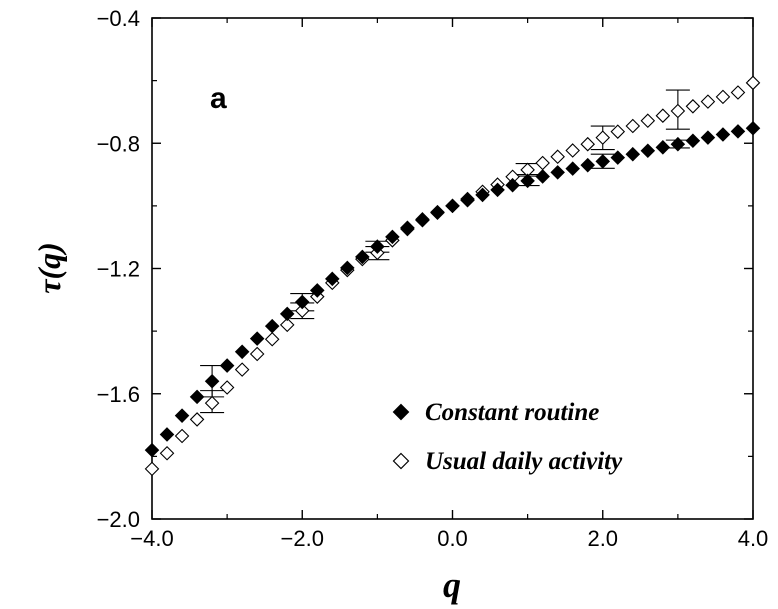 The image size is (778, 609). Describe the element at coordinates (401, 412) in the screenshot. I see `legend-marker-constant-routine` at that location.